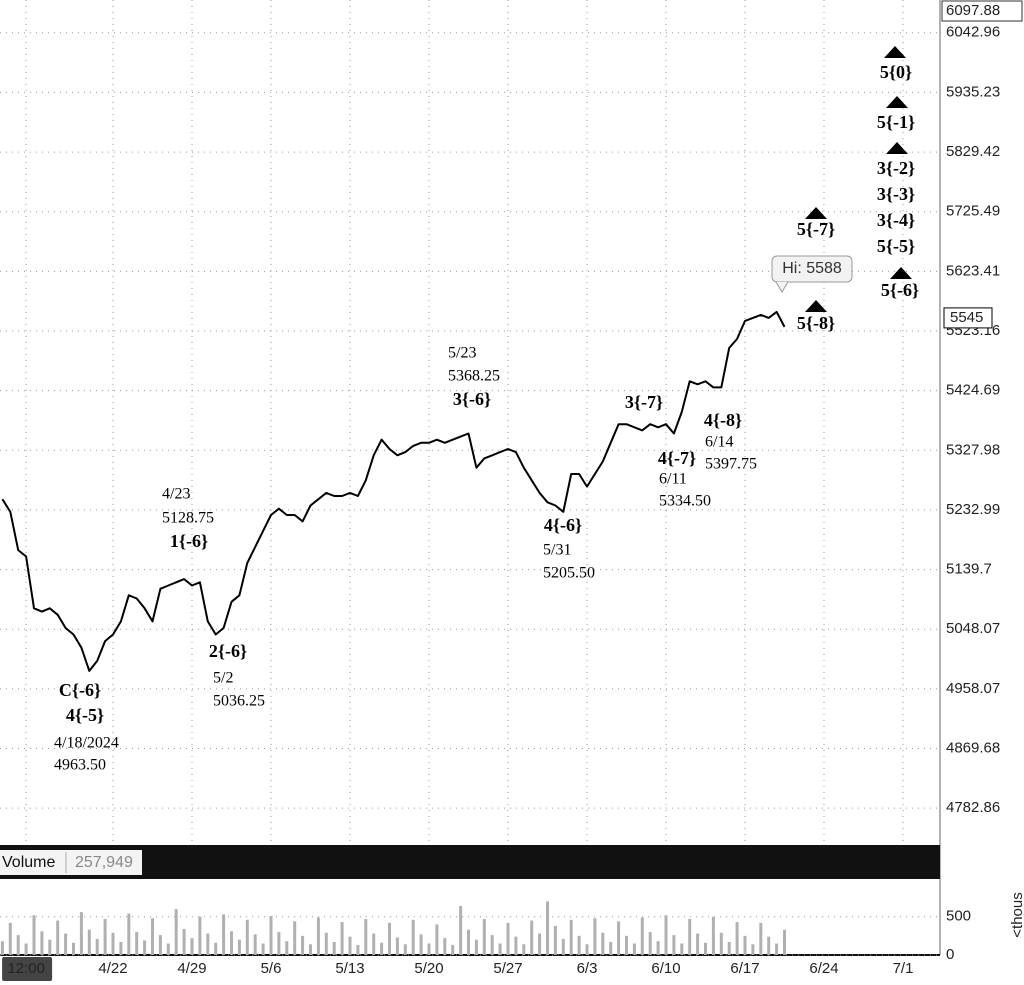 The height and width of the screenshot is (985, 1024). I want to click on last-price-box, so click(968, 318).